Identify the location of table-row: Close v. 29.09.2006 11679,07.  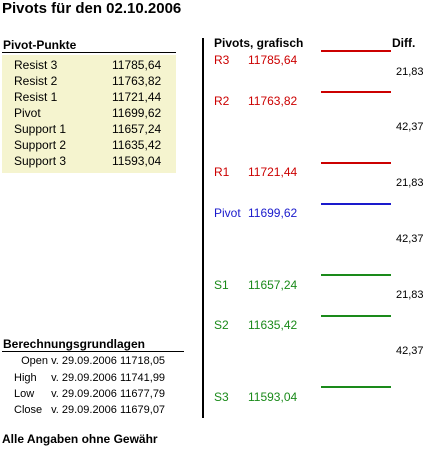
(89, 410).